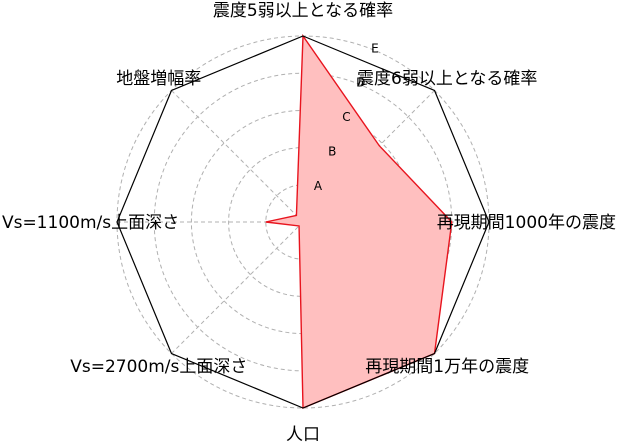  What do you see at coordinates (158, 79) in the screenshot?
I see `axis-label-7: 地盤増幅率` at bounding box center [158, 79].